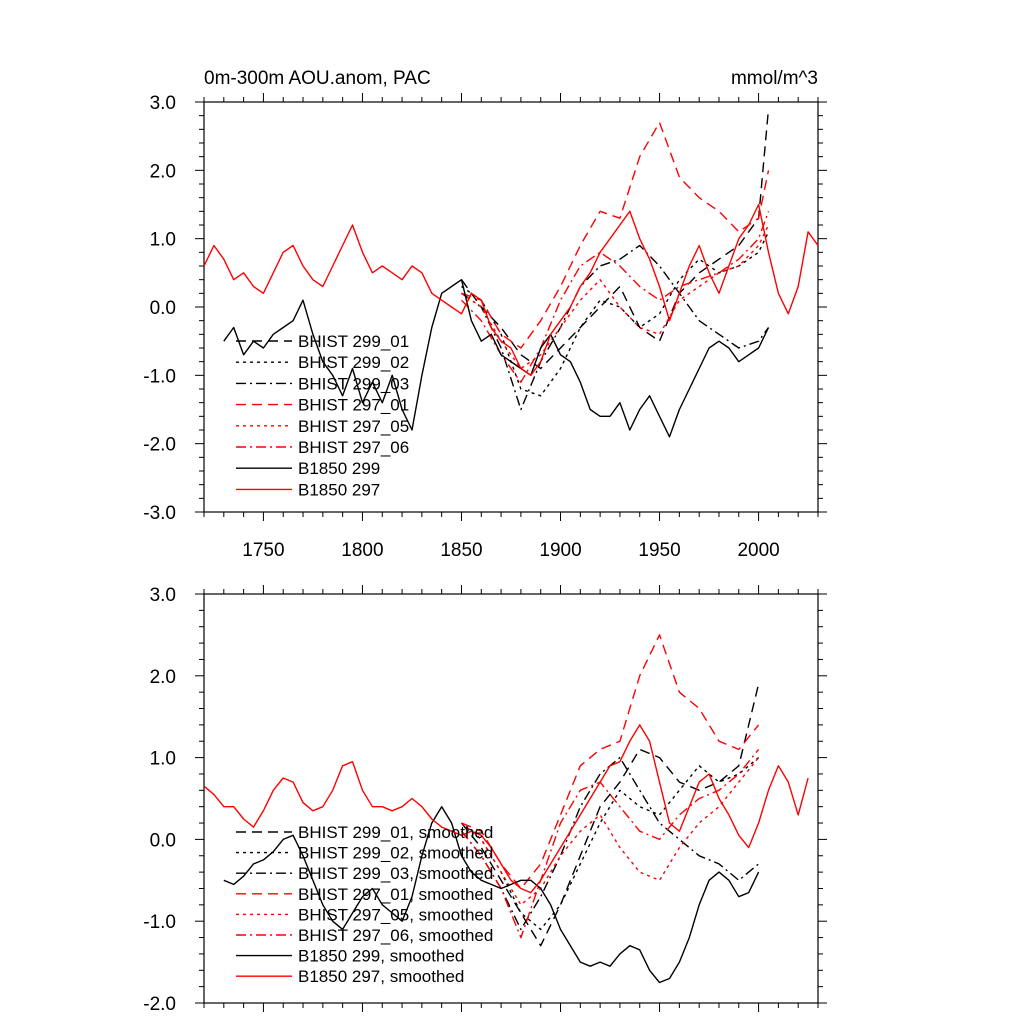 Image resolution: width=1024 pixels, height=1024 pixels. What do you see at coordinates (159, 1004) in the screenshot?
I see `bottom-ytick-label: -2.0` at bounding box center [159, 1004].